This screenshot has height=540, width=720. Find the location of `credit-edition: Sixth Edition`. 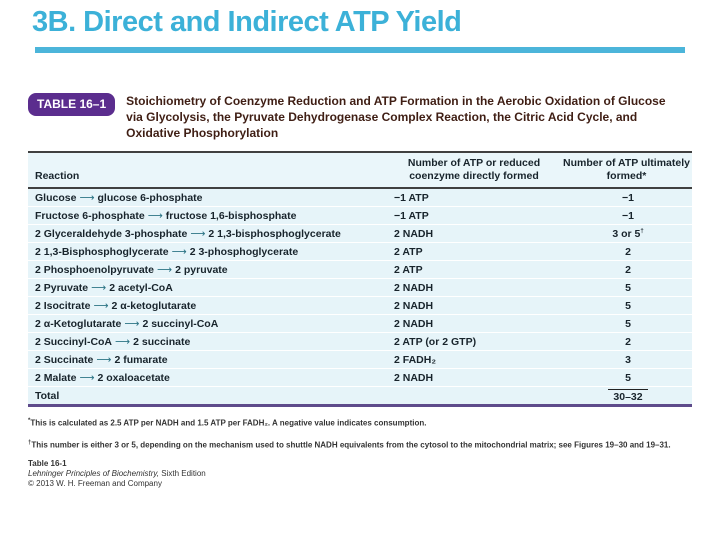

credit-edition: Sixth Edition is located at coordinates (182, 474).